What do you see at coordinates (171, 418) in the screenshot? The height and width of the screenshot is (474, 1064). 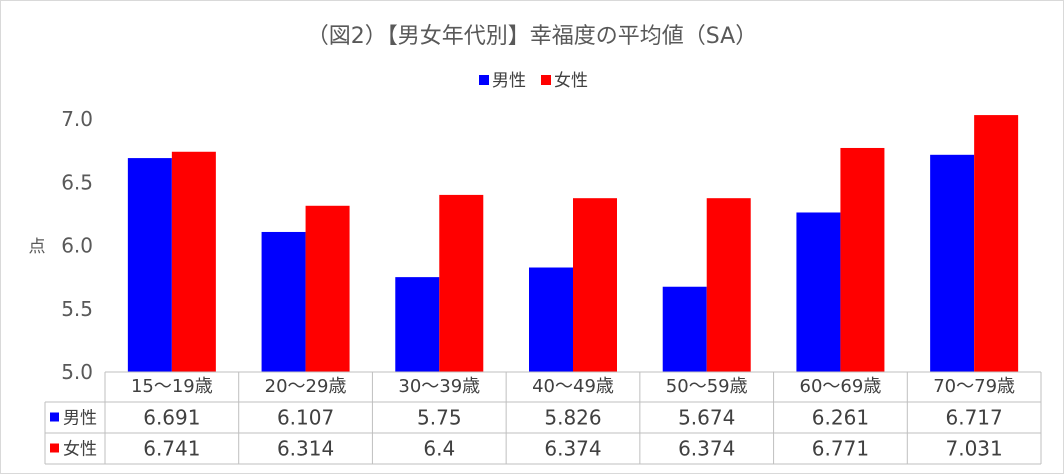 I see `data-label: 6.691` at bounding box center [171, 418].